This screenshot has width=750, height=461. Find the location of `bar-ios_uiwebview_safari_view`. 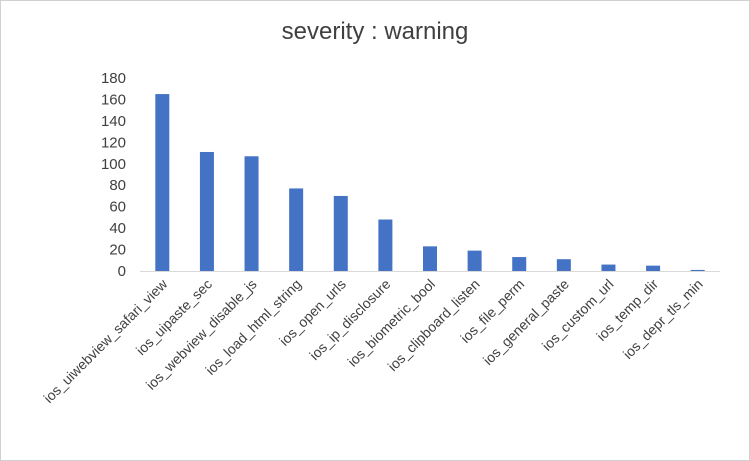

bar-ios_uiwebview_safari_view is located at coordinates (162, 182).